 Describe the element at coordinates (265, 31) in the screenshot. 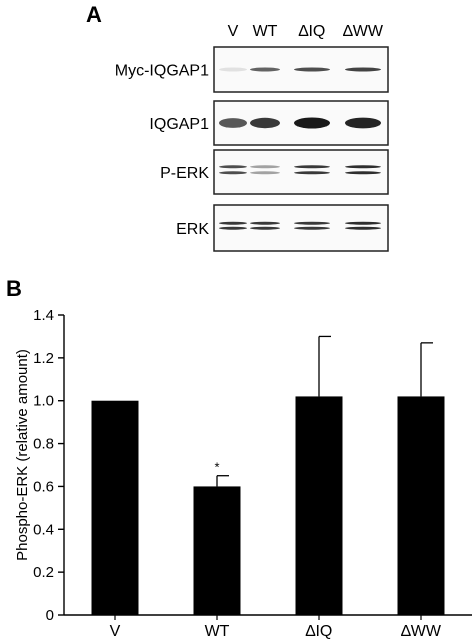

I see `lane-label: WT` at that location.